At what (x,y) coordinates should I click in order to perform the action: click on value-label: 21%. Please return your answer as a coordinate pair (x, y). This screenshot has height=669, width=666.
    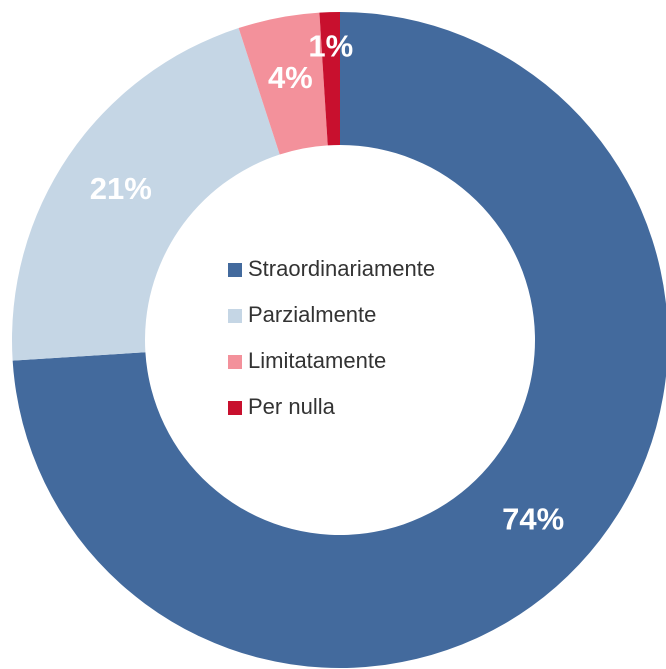
    Looking at the image, I should click on (121, 188).